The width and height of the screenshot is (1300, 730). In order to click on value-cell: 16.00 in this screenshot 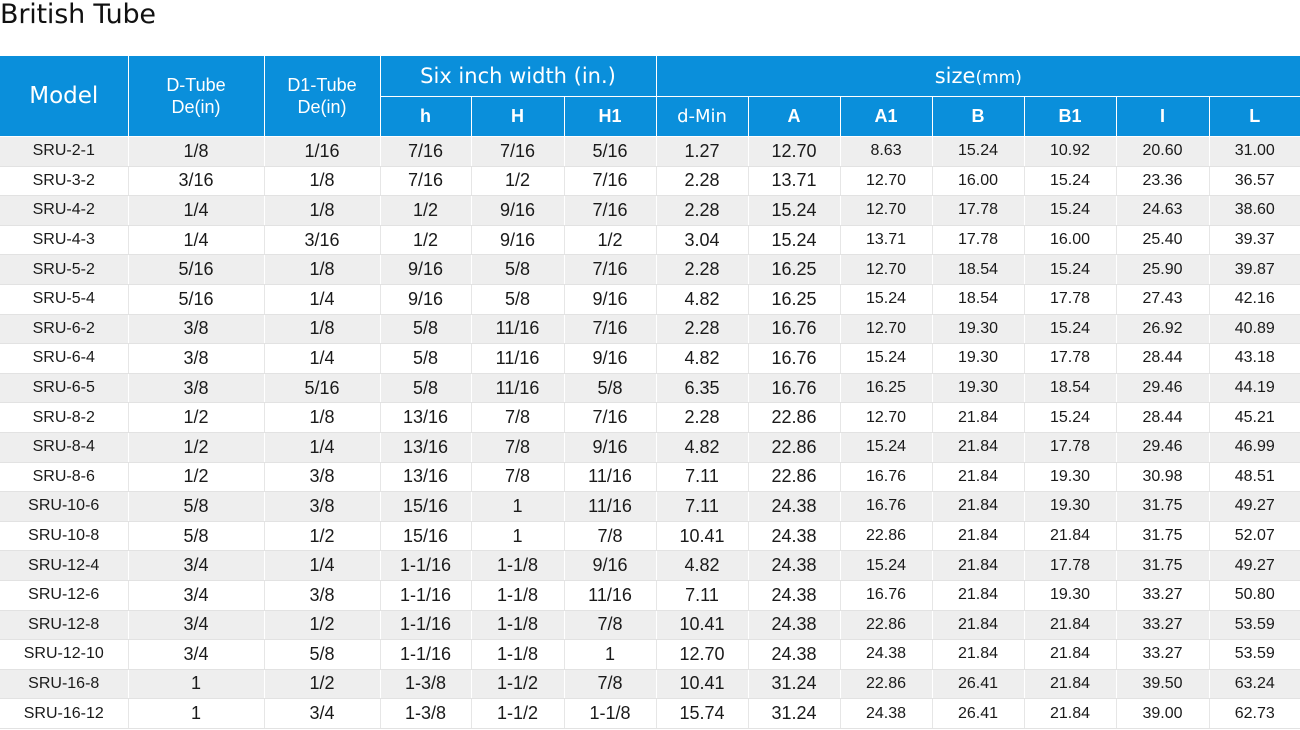, I will do `click(978, 181)`.